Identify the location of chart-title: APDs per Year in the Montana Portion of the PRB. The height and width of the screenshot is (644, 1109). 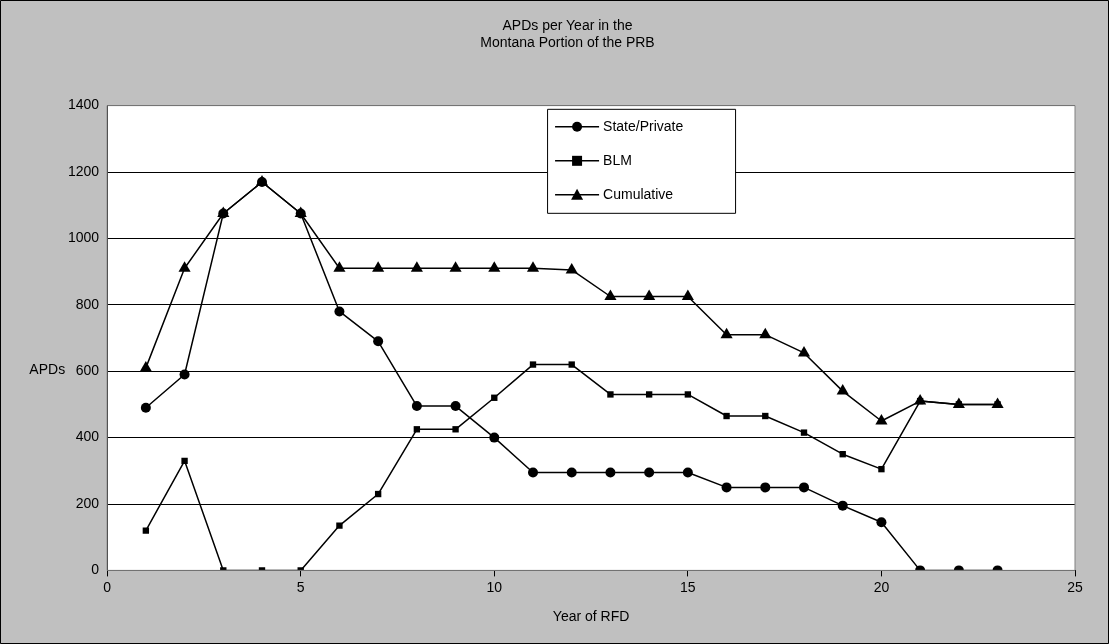
(567, 34).